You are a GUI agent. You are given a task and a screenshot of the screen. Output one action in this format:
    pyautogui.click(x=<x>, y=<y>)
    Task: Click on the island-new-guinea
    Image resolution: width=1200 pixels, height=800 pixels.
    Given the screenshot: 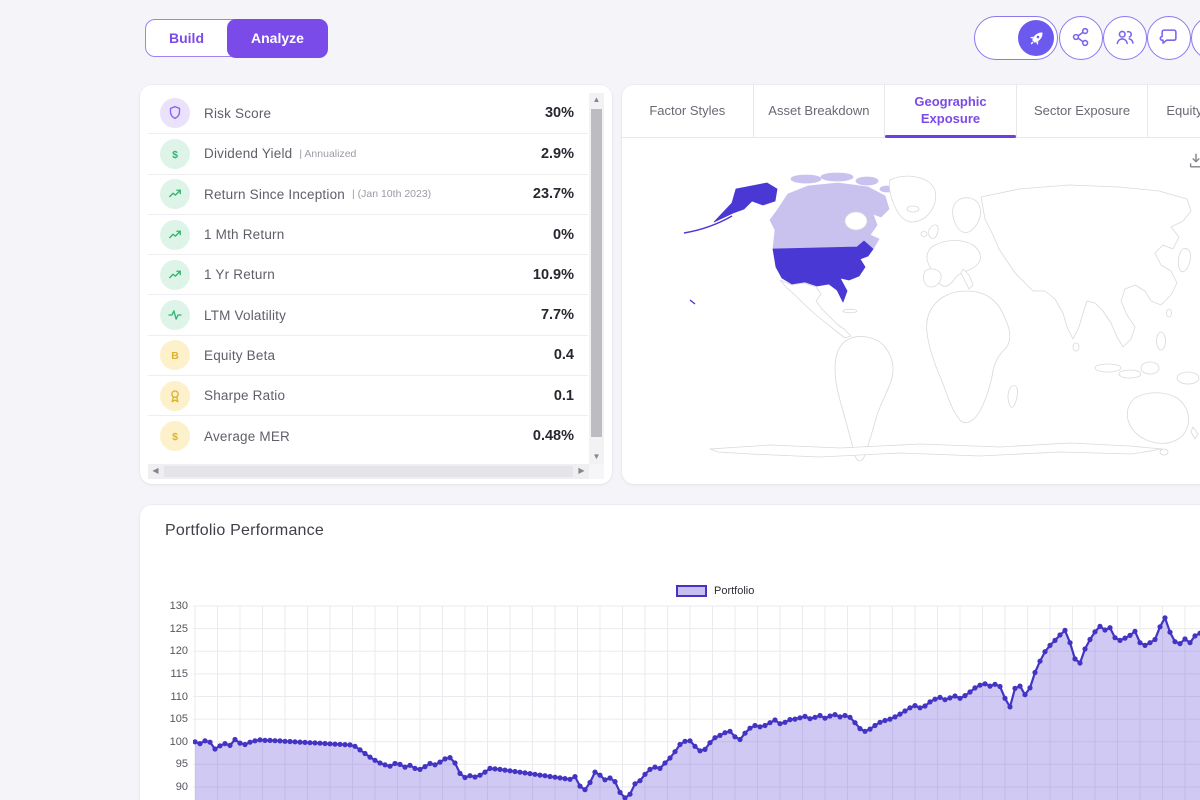 What is the action you would take?
    pyautogui.click(x=1188, y=378)
    